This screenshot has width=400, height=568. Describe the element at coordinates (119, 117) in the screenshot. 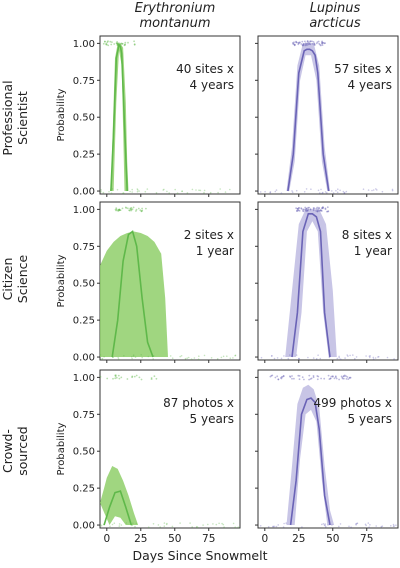

I see `fitted-curve` at that location.